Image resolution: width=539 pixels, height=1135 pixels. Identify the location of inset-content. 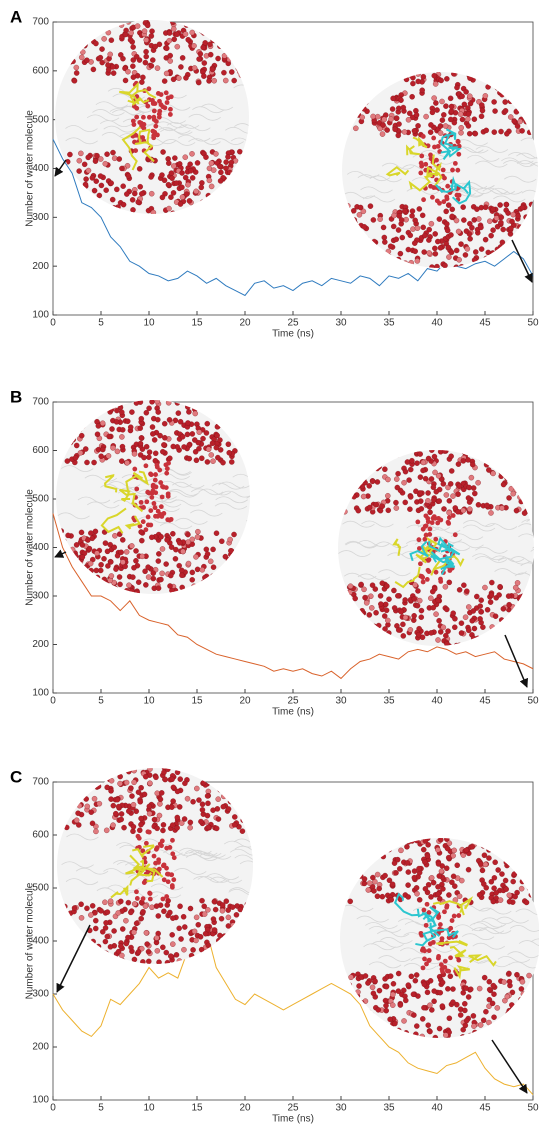
(438, 938).